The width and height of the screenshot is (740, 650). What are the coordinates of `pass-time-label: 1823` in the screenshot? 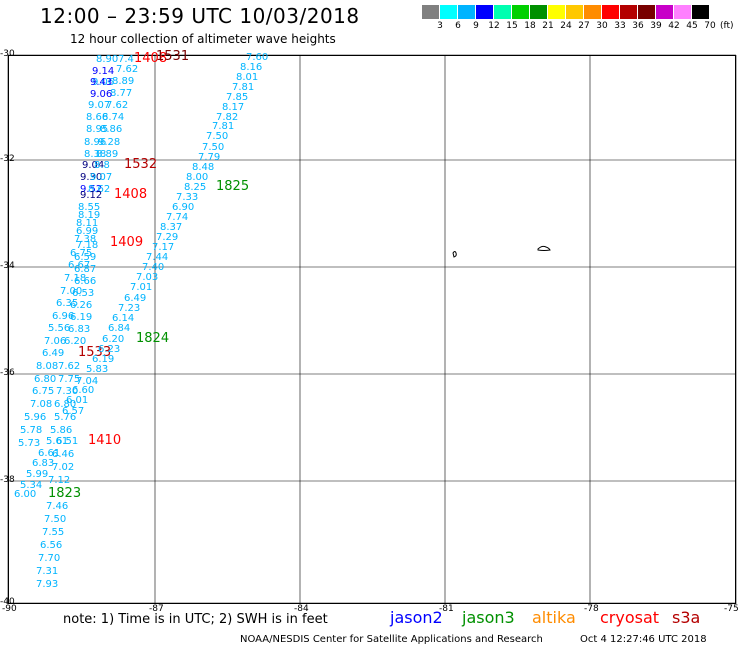 It's located at (64, 493).